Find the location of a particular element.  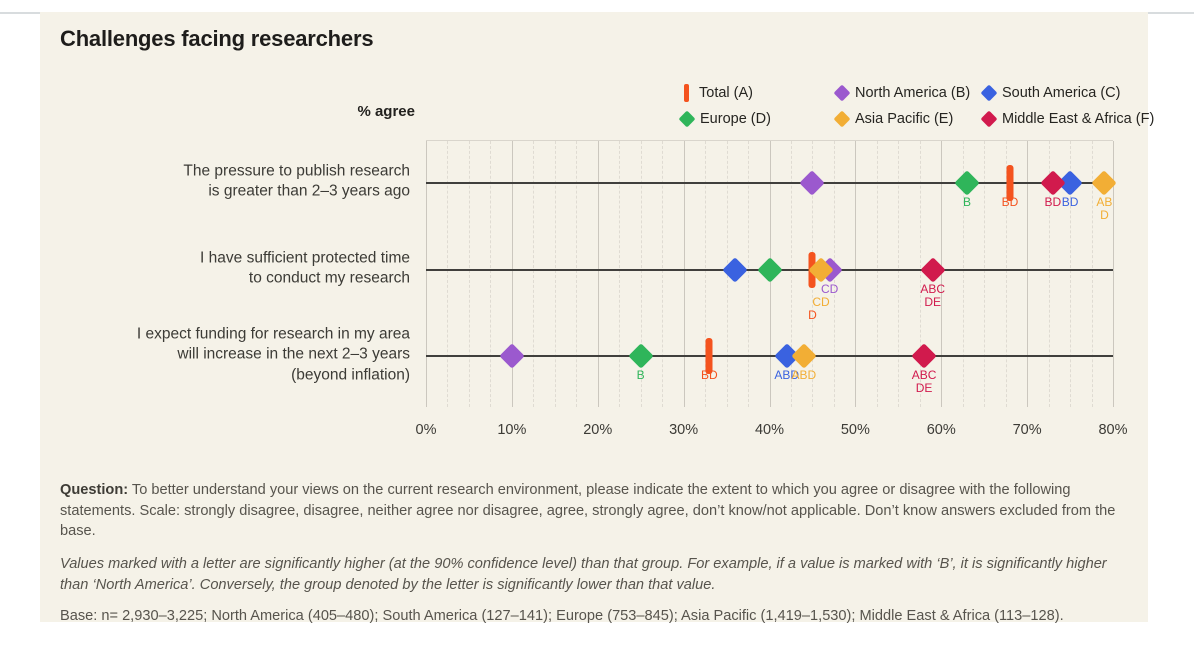

x-axis-tick: 80% is located at coordinates (1113, 430).